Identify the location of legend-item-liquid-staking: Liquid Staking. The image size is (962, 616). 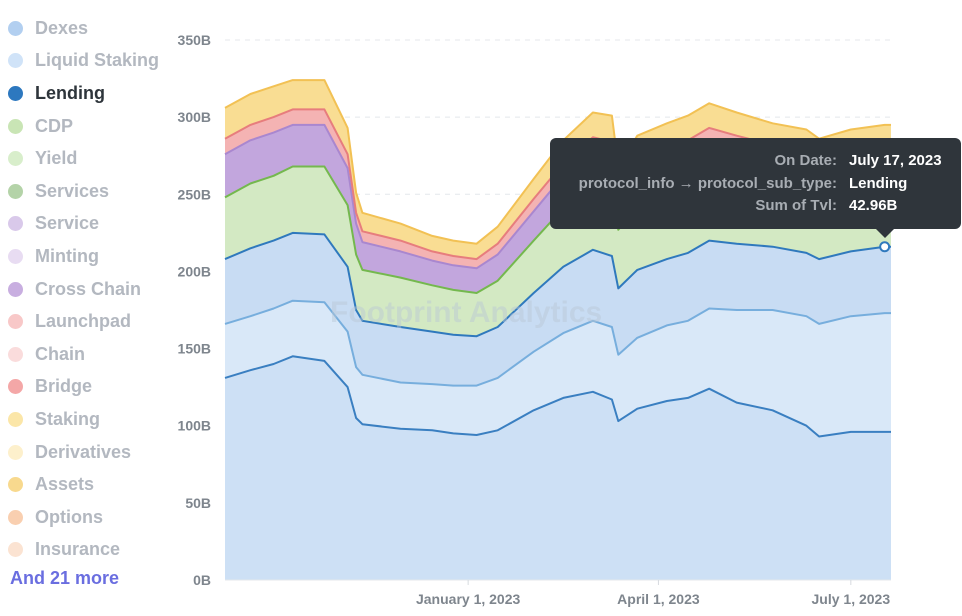
(108, 61).